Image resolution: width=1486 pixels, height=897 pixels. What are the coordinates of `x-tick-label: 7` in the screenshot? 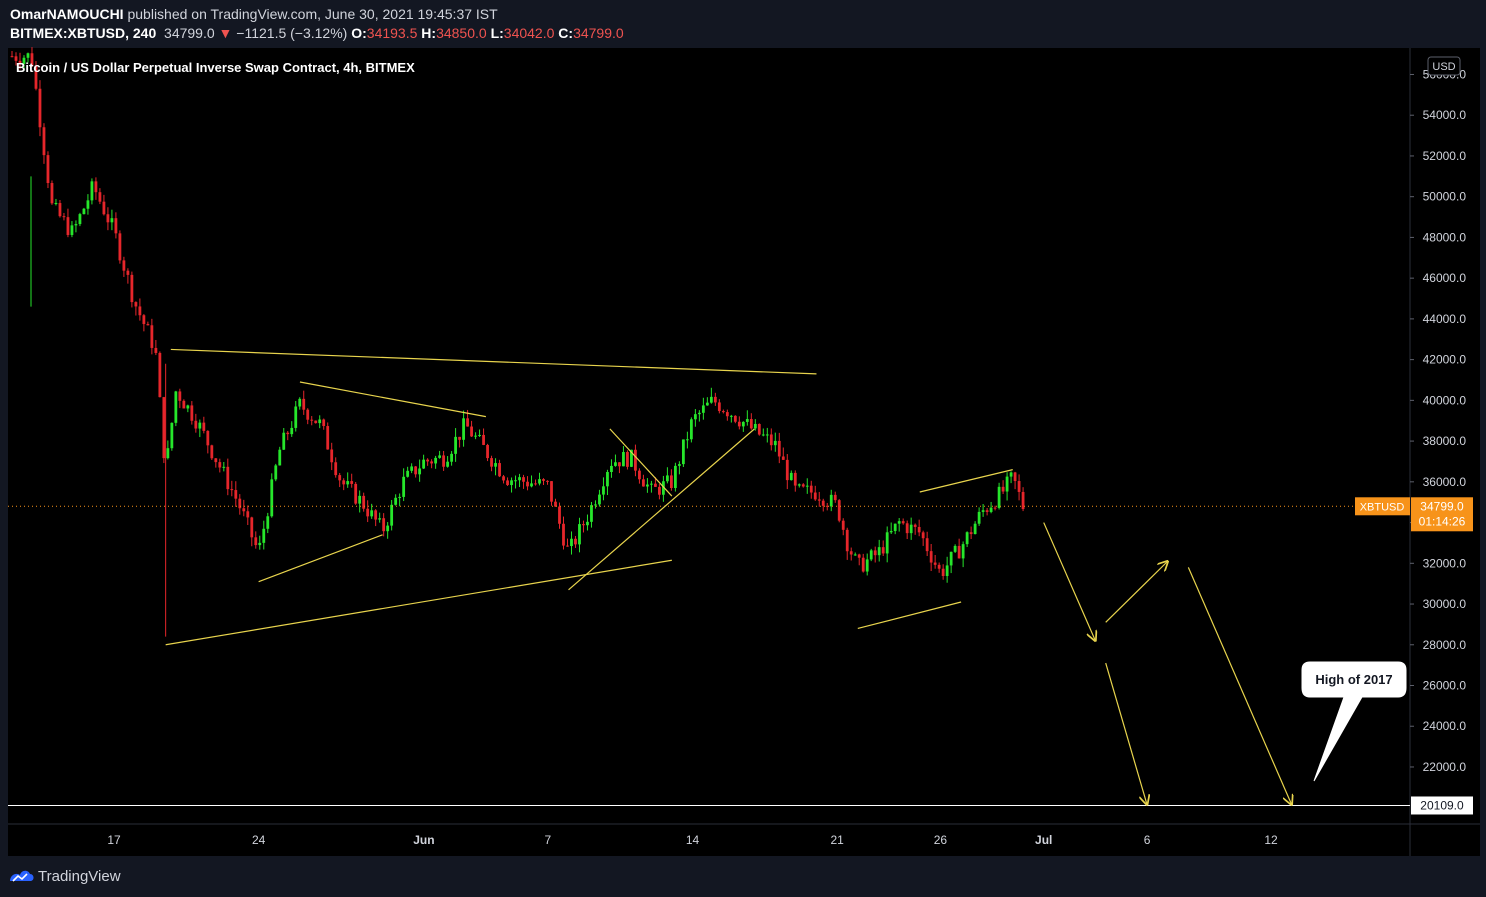 It's located at (548, 840).